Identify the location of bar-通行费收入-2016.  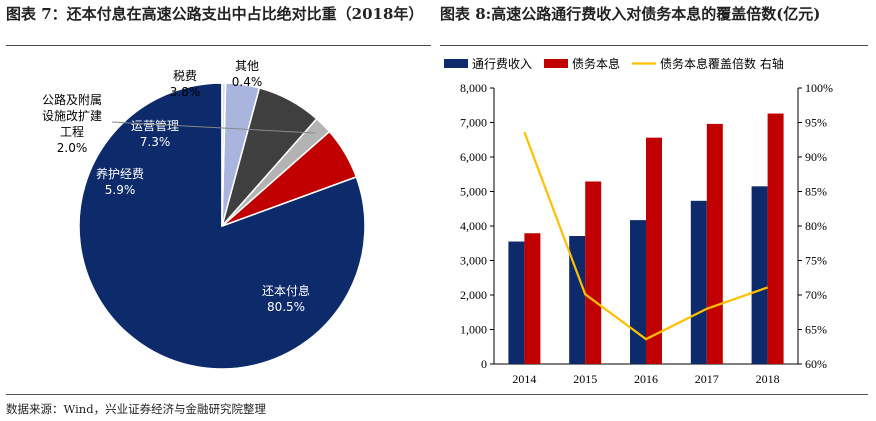
(638, 292).